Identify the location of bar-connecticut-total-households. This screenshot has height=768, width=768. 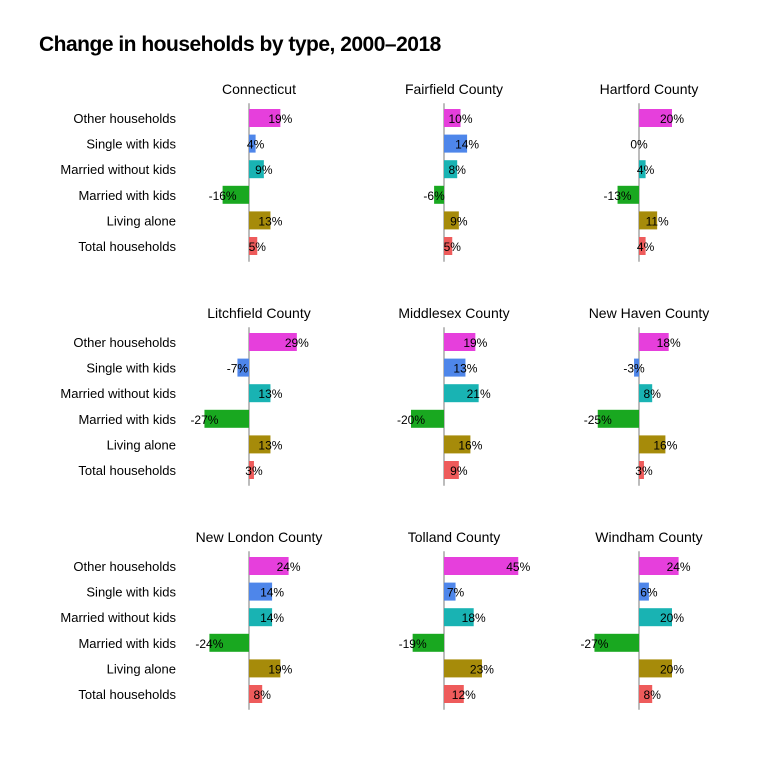
(253, 246).